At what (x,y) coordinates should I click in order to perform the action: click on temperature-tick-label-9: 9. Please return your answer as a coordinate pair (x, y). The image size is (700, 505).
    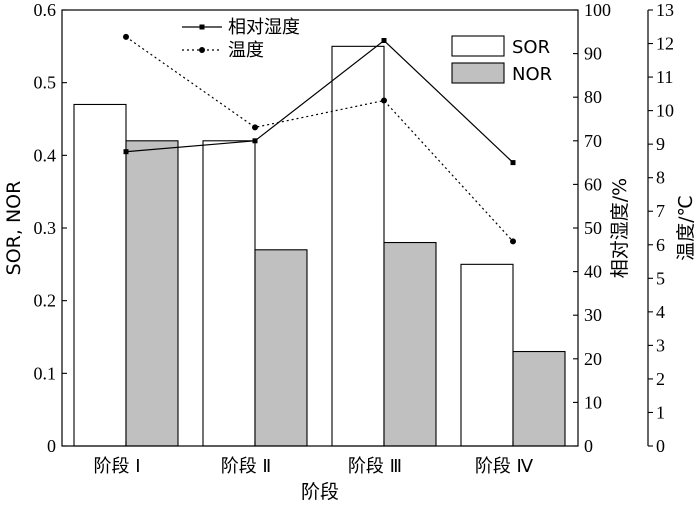
    Looking at the image, I should click on (660, 144).